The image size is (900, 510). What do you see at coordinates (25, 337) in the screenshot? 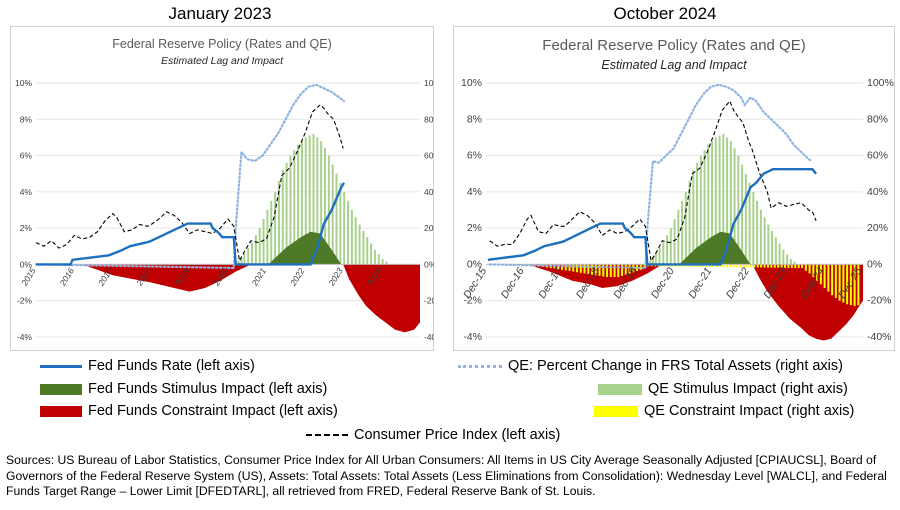
I see `left-axis-tick-label: -4%` at bounding box center [25, 337].